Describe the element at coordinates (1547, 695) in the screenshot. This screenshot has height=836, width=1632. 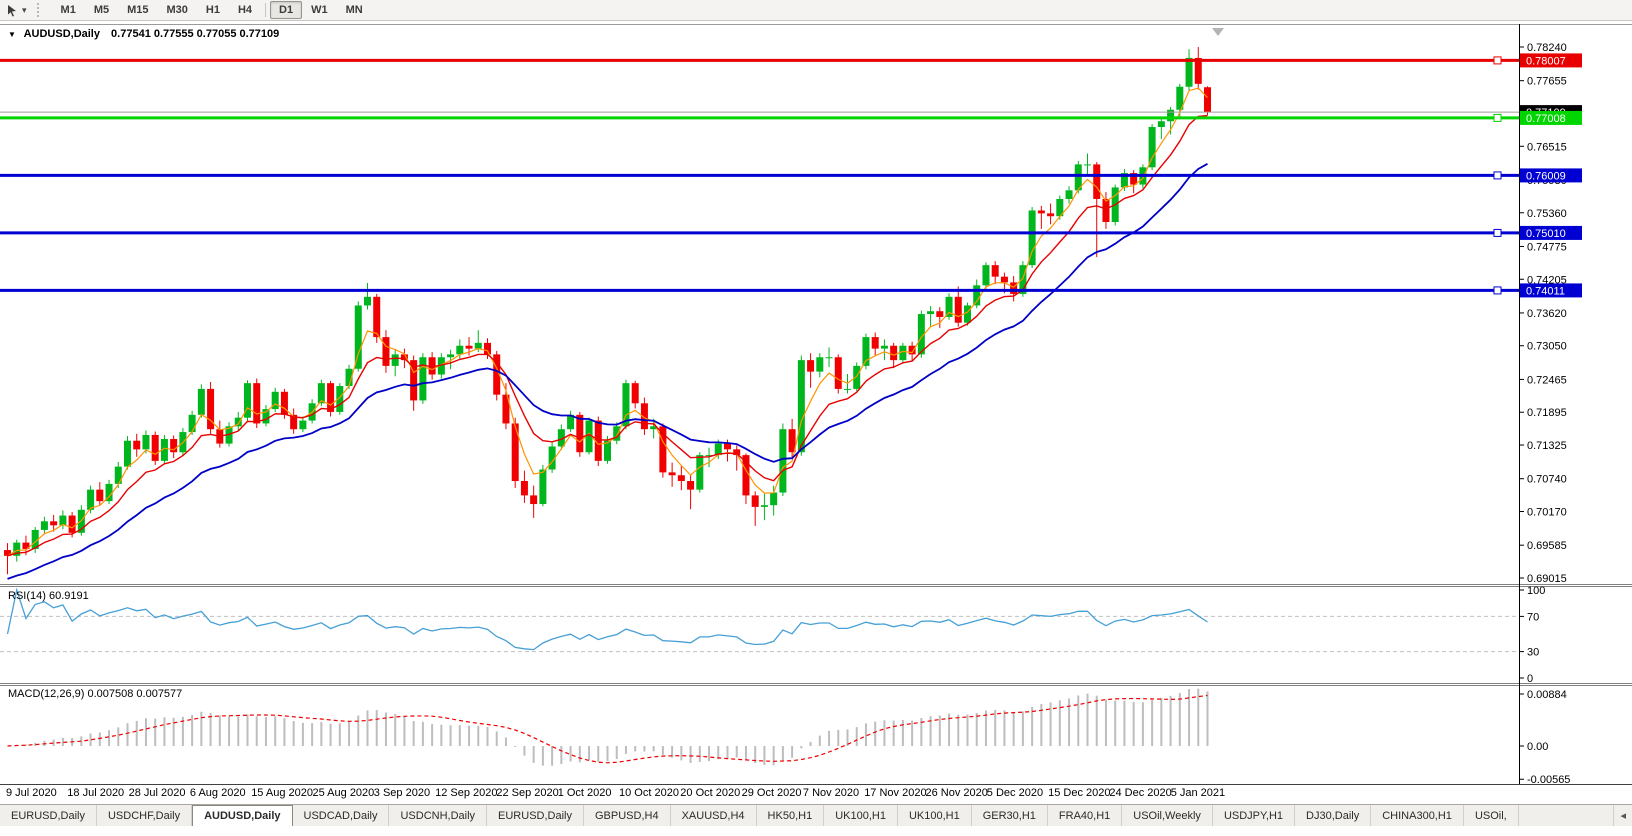
I see `macd-tick-label: 0.00884` at that location.